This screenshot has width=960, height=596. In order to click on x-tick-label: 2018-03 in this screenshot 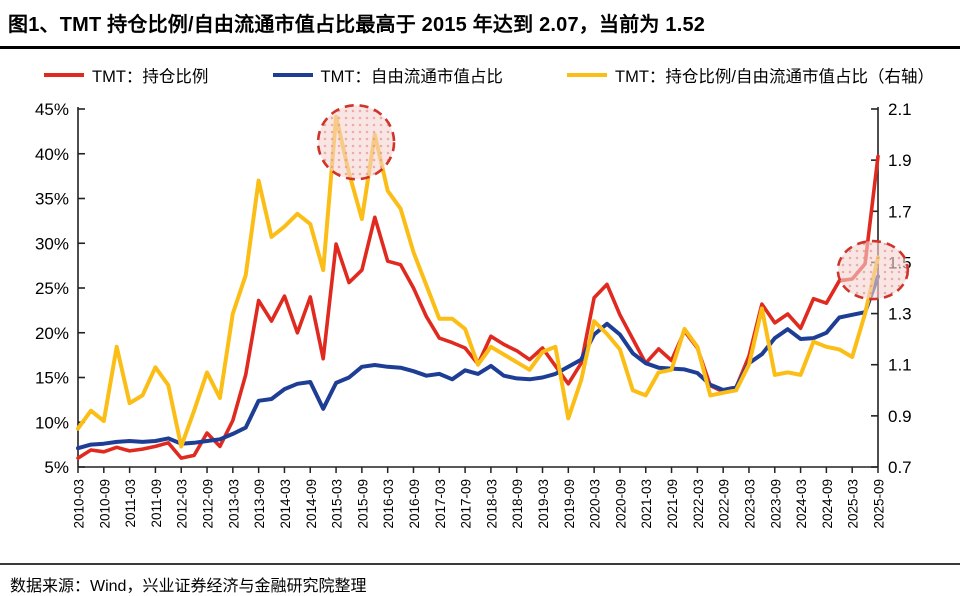, I will do `click(491, 504)`.